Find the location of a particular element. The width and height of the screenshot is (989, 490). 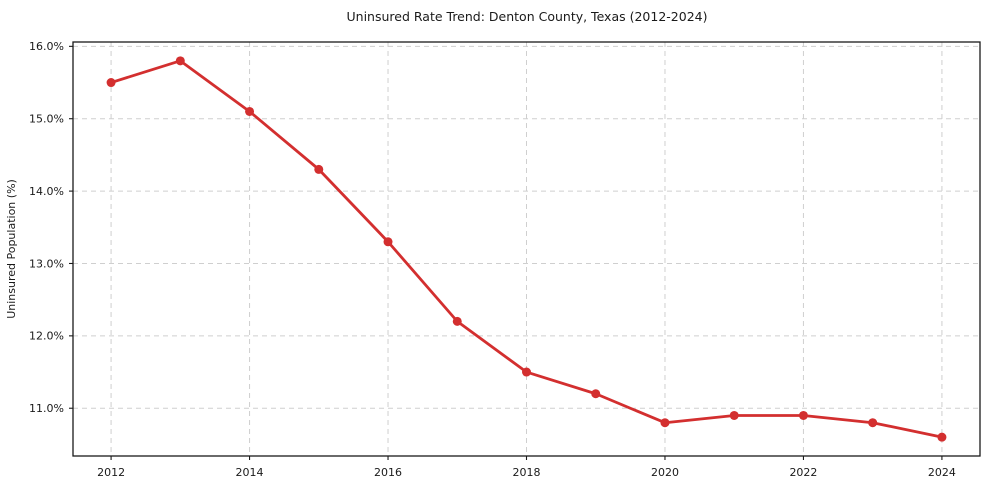

x-tick-label: 2024 is located at coordinates (942, 472).